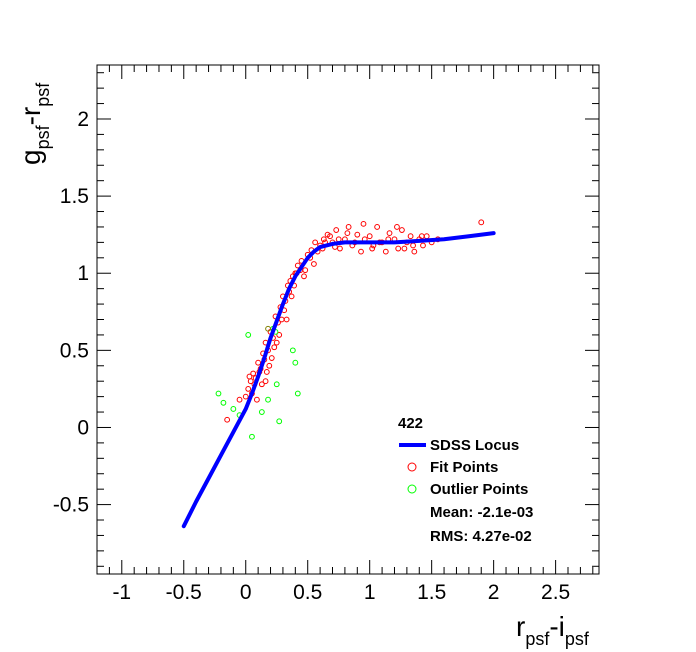  What do you see at coordinates (74, 350) in the screenshot?
I see `y-tick-label: 0.5` at bounding box center [74, 350].